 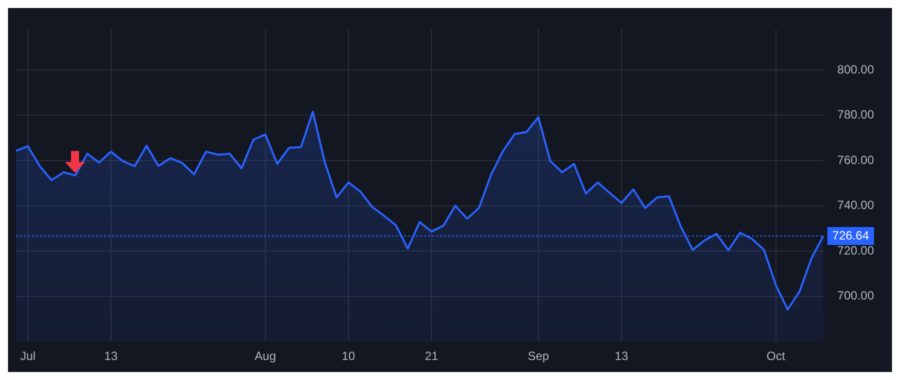 What do you see at coordinates (855, 250) in the screenshot?
I see `y-tick-label: 720.00` at bounding box center [855, 250].